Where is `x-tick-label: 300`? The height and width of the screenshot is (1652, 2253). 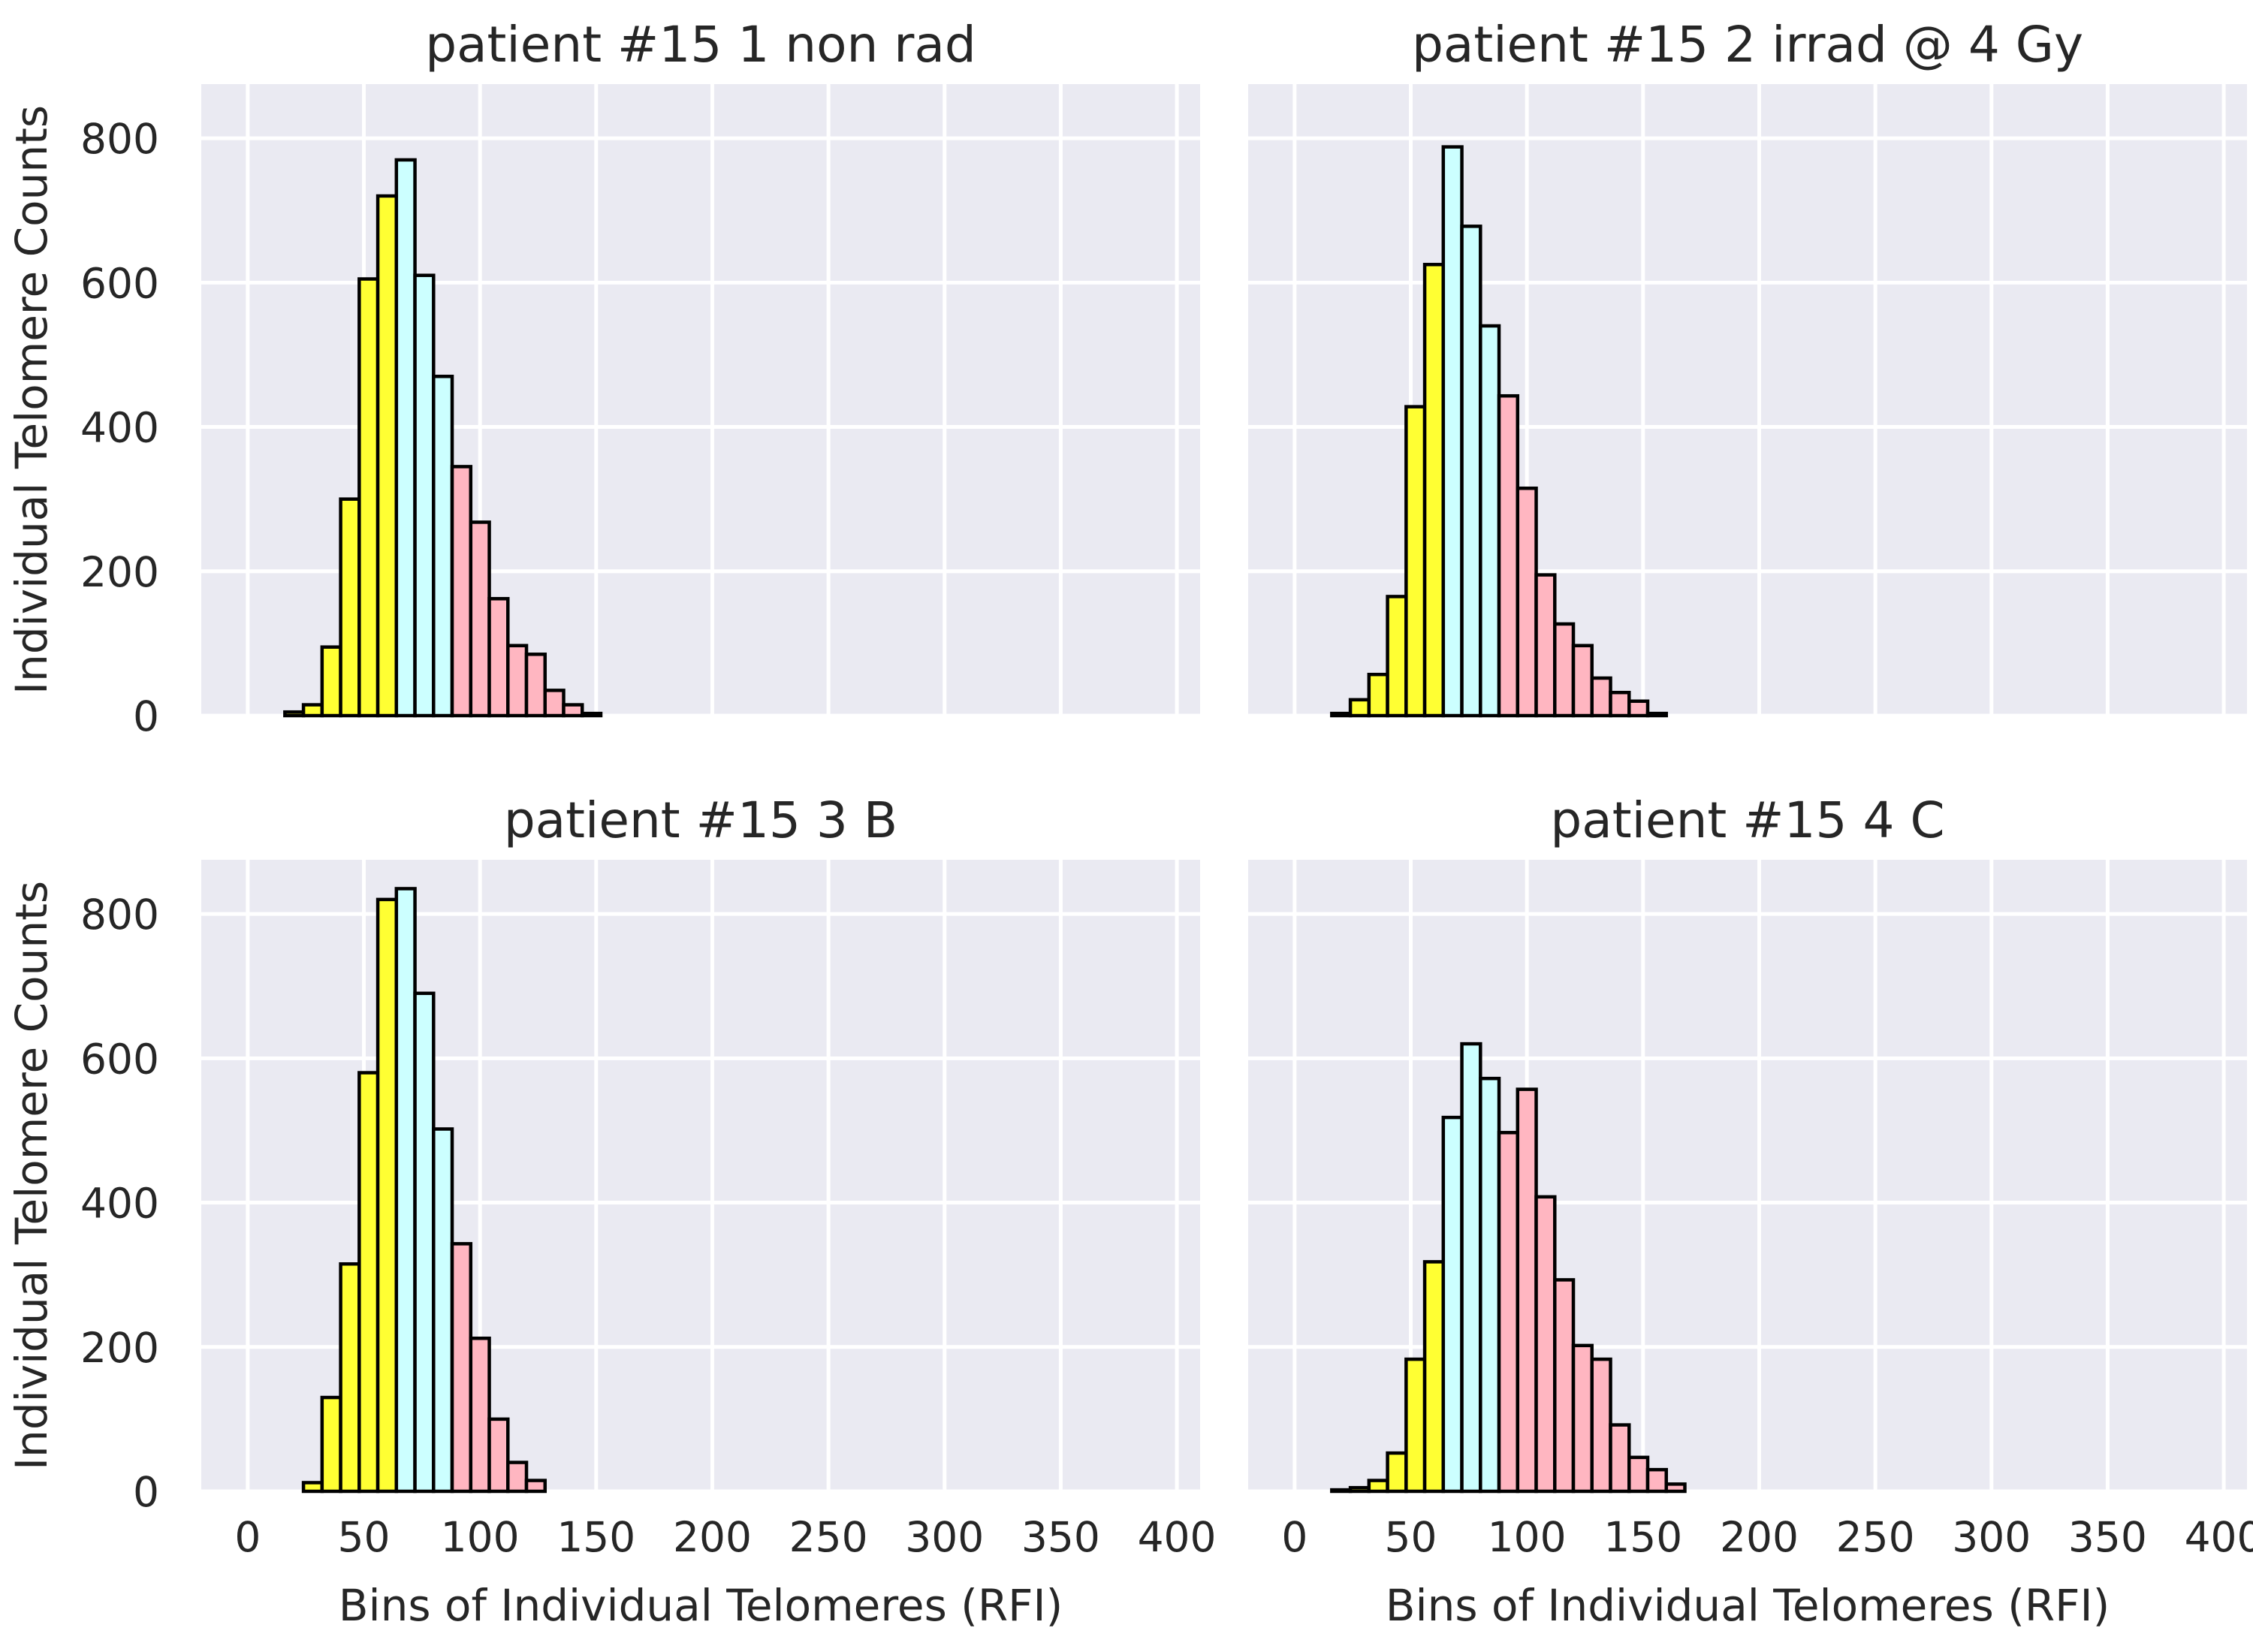 x-tick-label: 300 is located at coordinates (1991, 1537).